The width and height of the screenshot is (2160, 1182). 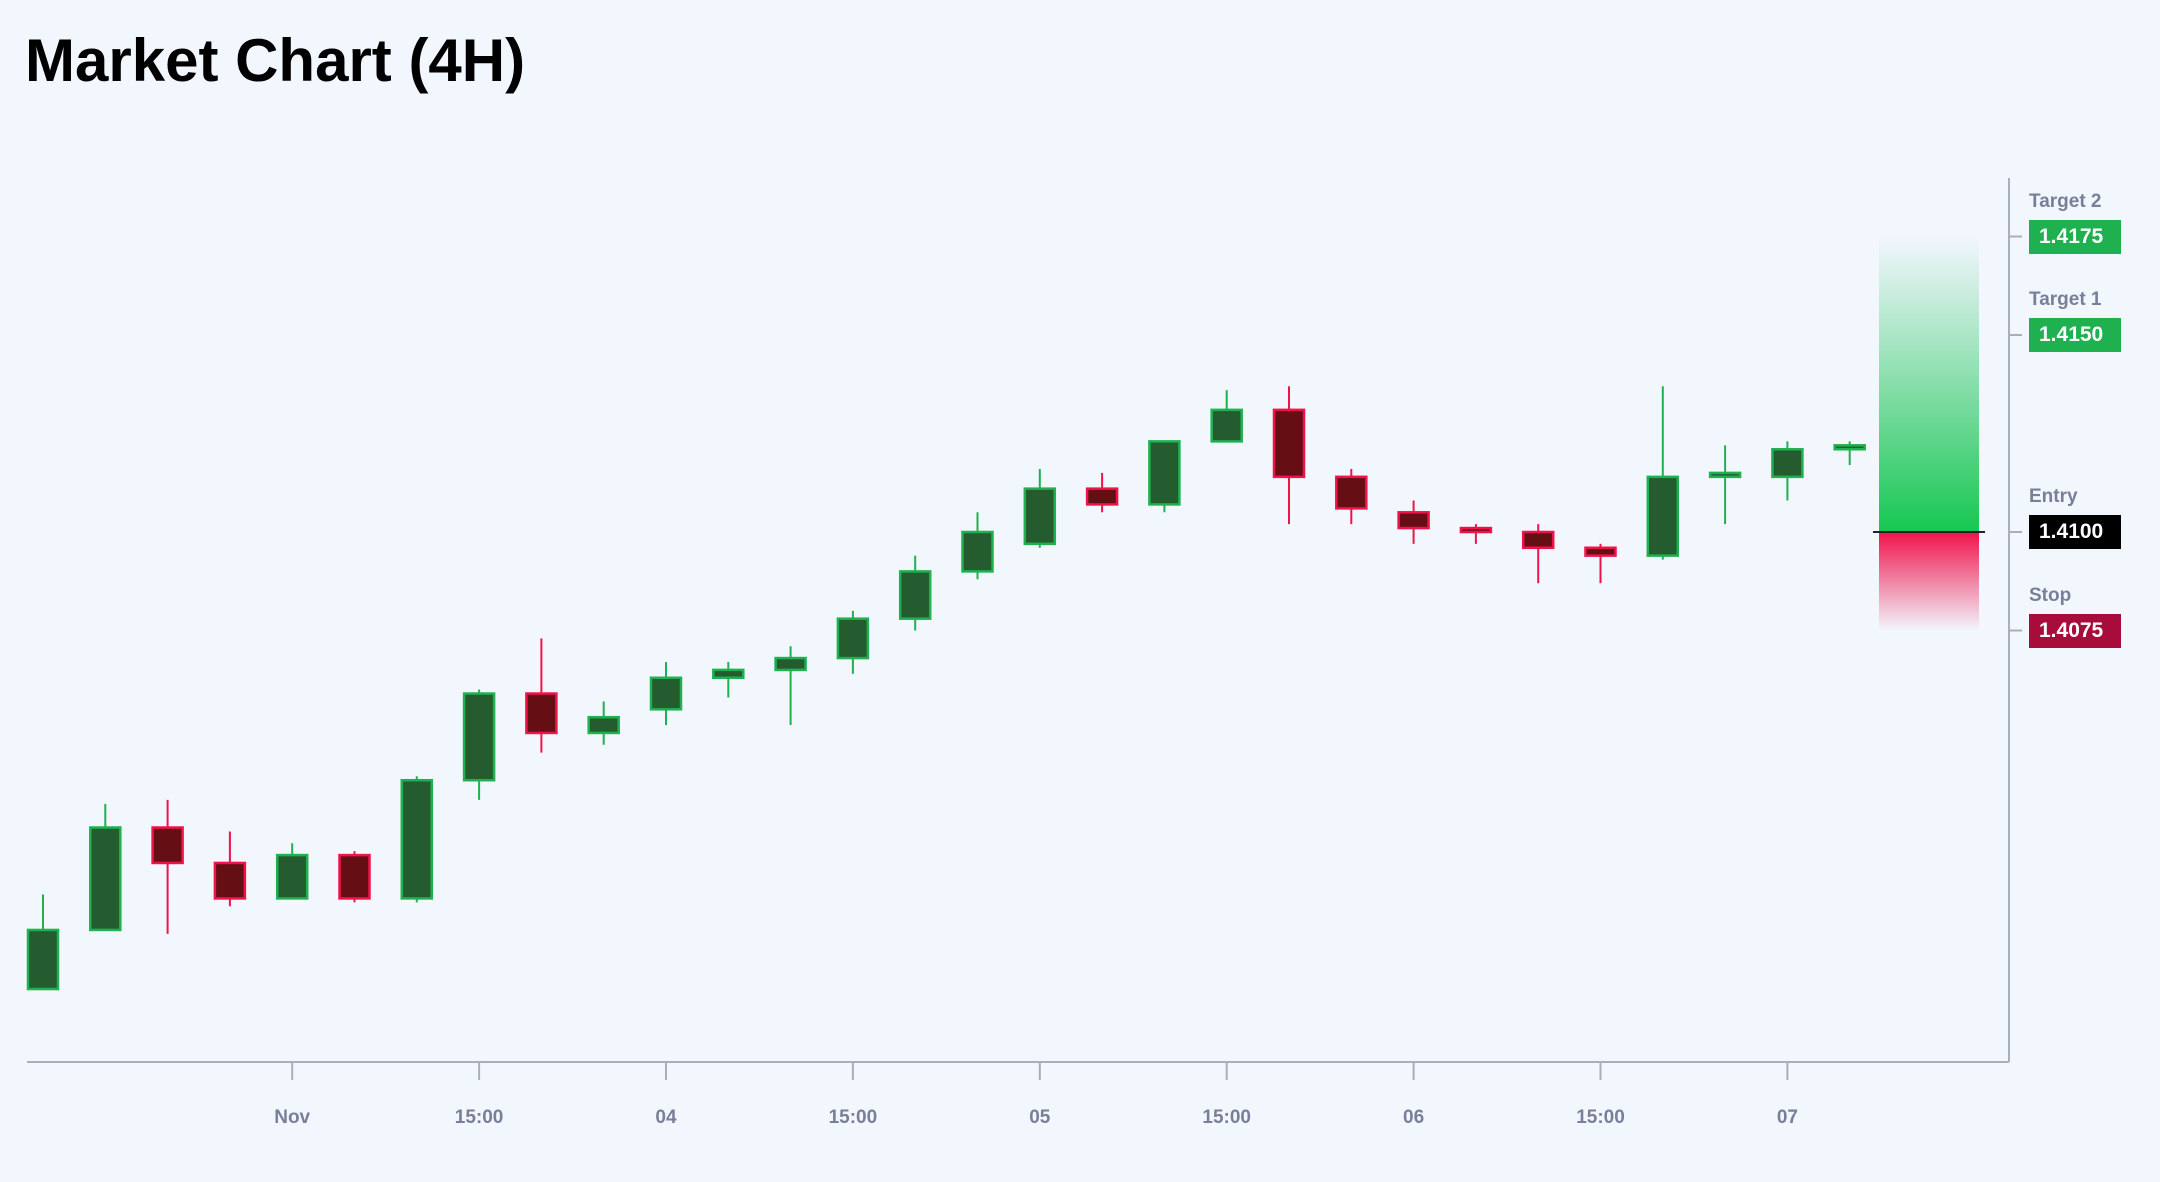 I want to click on x-tick-label: 07, so click(x=1787, y=1117).